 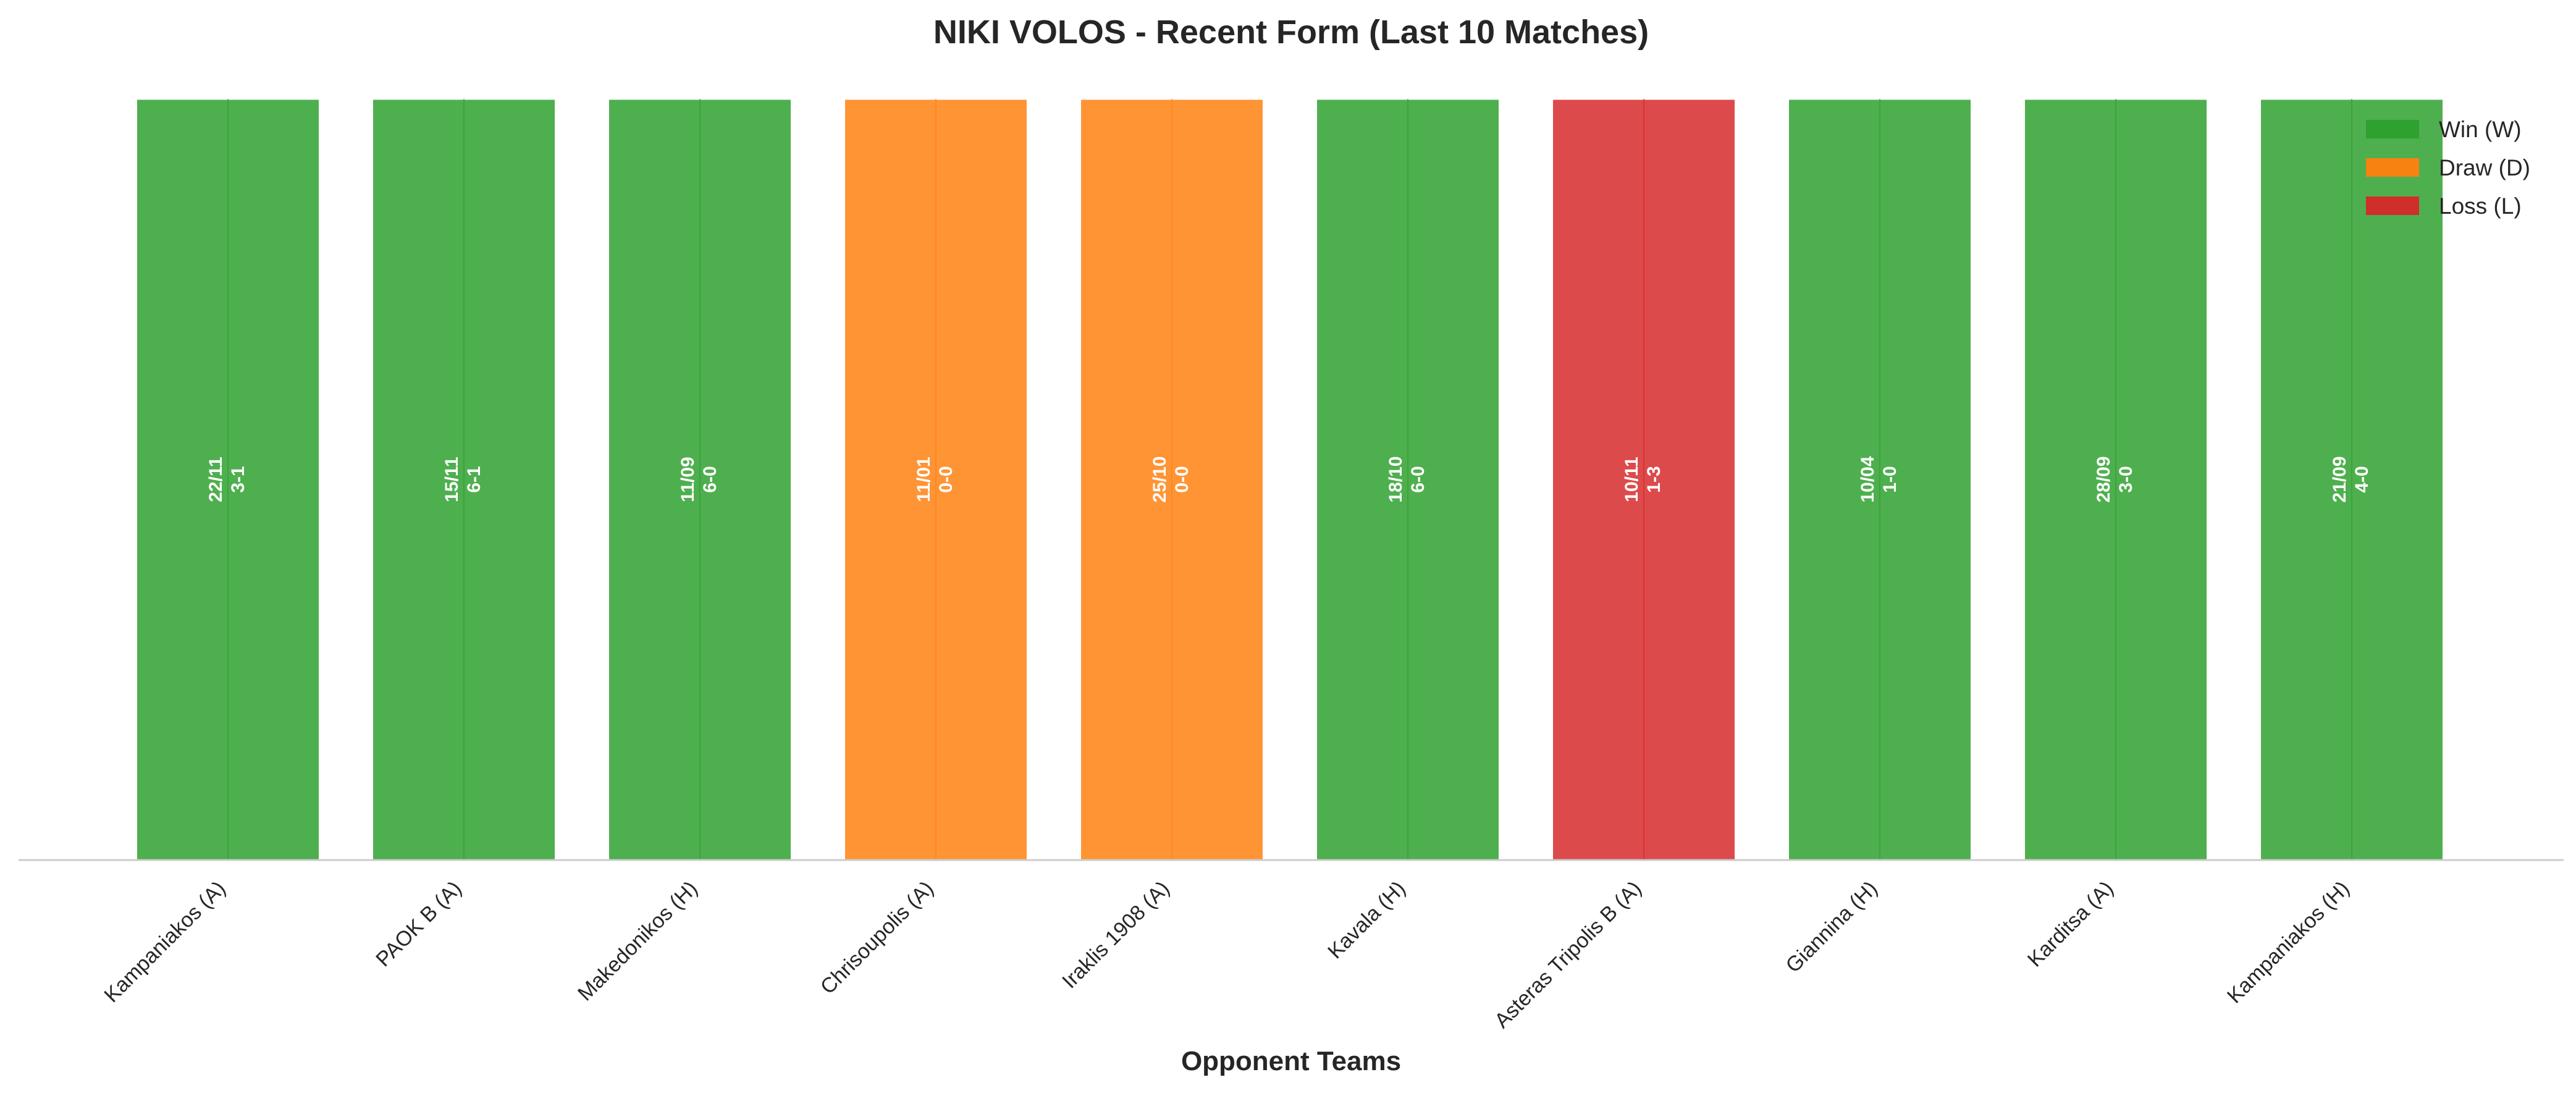 I want to click on bar-date-label: 10/11, so click(x=1632, y=480).